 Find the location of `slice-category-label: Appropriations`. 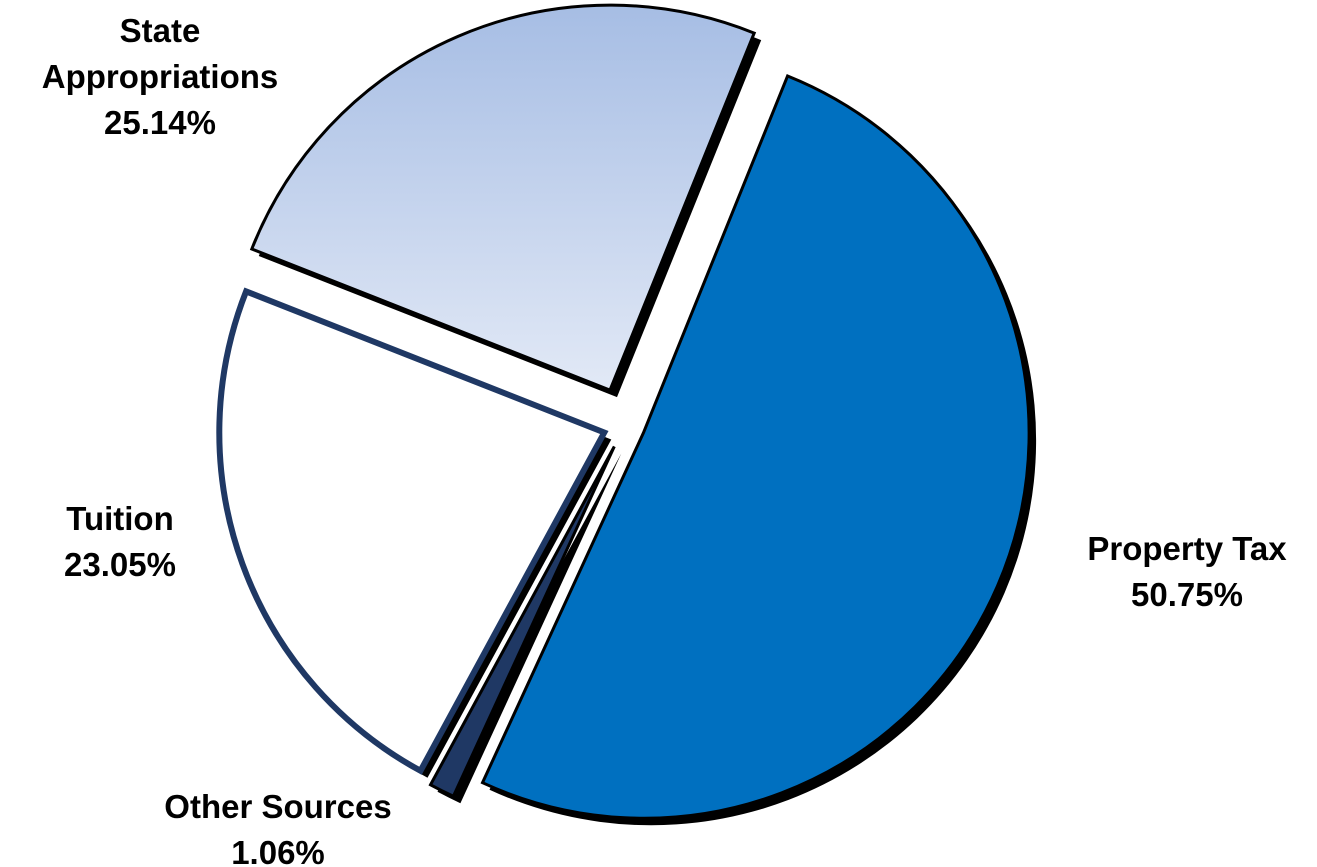

slice-category-label: Appropriations is located at coordinates (160, 76).